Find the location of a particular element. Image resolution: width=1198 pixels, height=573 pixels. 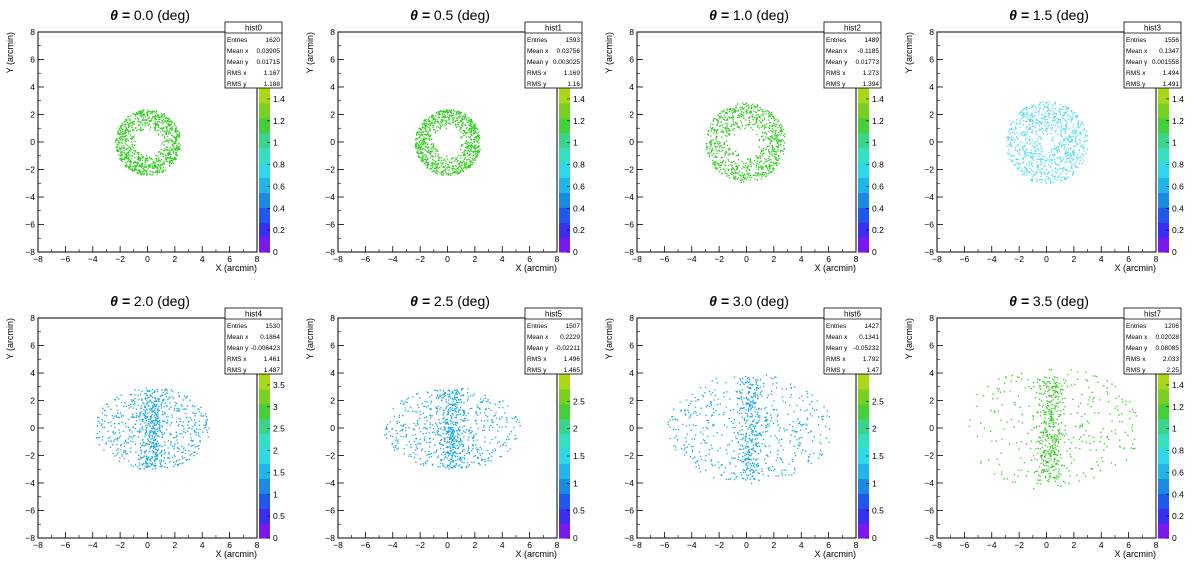

x-tick-label: 4 is located at coordinates (1101, 259).